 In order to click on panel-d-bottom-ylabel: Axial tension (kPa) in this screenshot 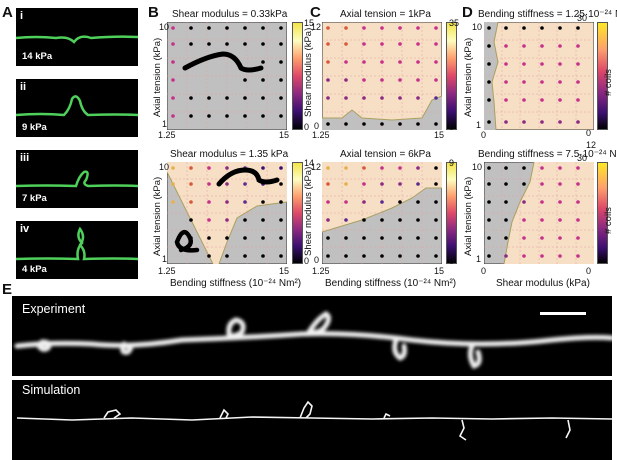, I will do `click(468, 216)`.